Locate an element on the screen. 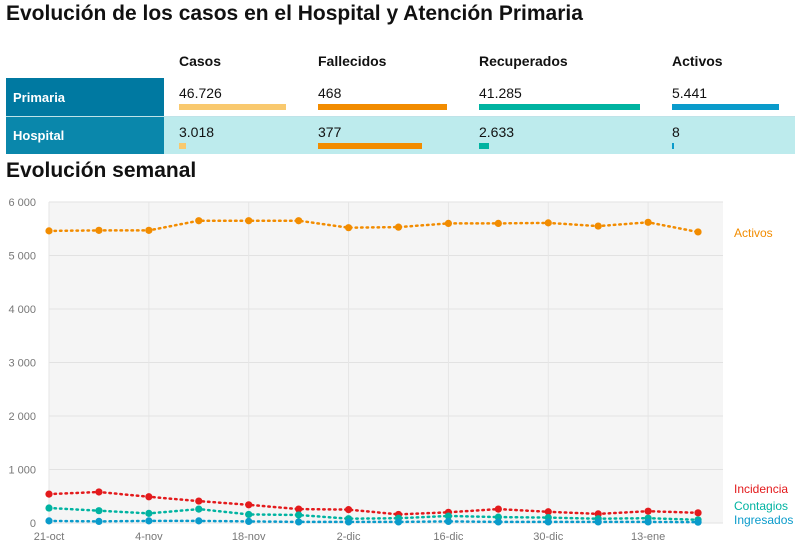 This screenshot has width=800, height=548. table-row-hospital: Hospital 3.018 377 2.633 8 is located at coordinates (400, 135).